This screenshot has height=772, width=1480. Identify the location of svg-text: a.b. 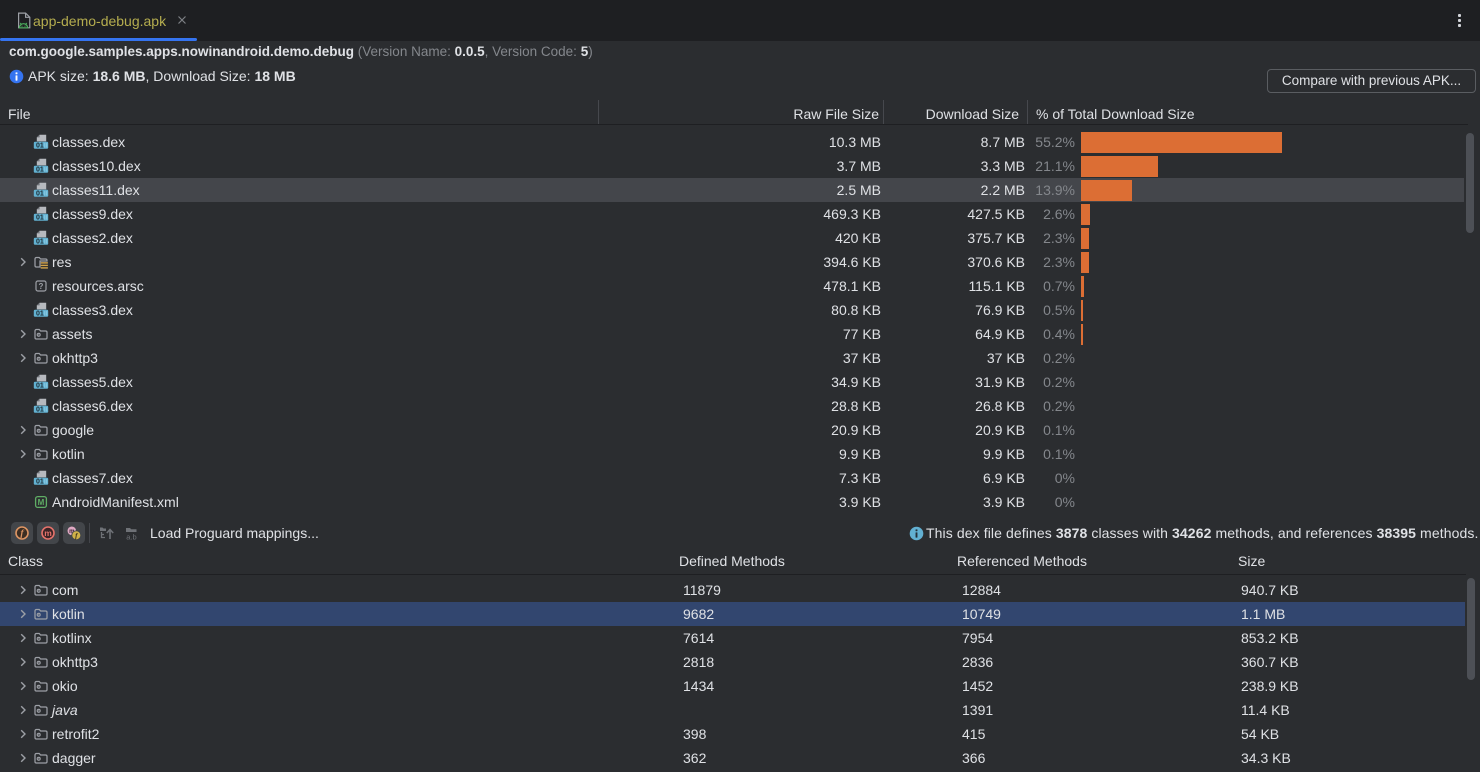
(131, 537).